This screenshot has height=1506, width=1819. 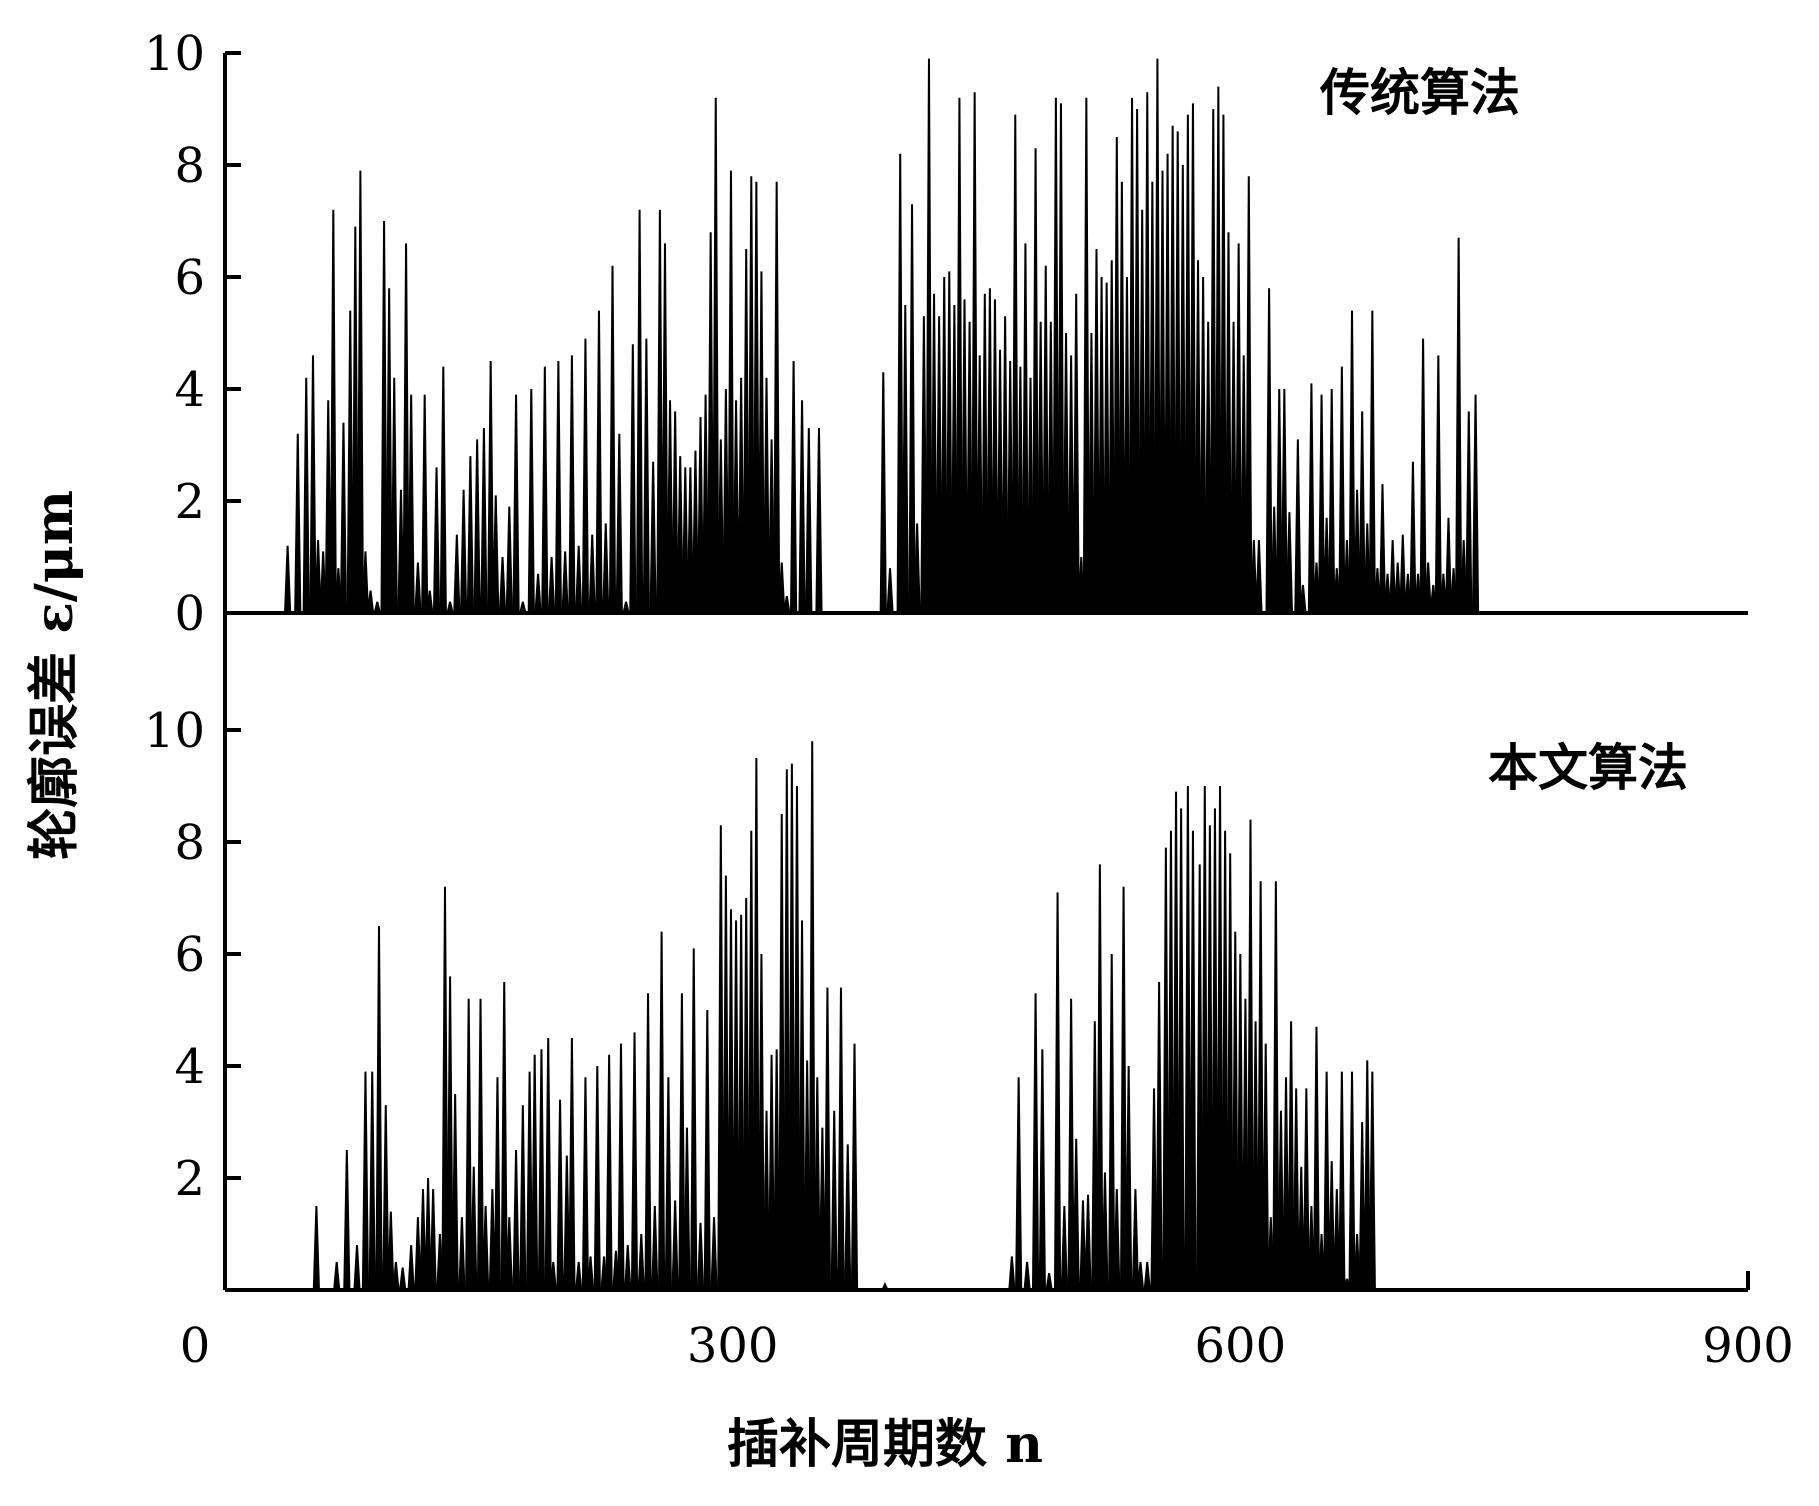 What do you see at coordinates (192, 334) in the screenshot?
I see `top-y-ticks: 0 2 4 6 8 10` at bounding box center [192, 334].